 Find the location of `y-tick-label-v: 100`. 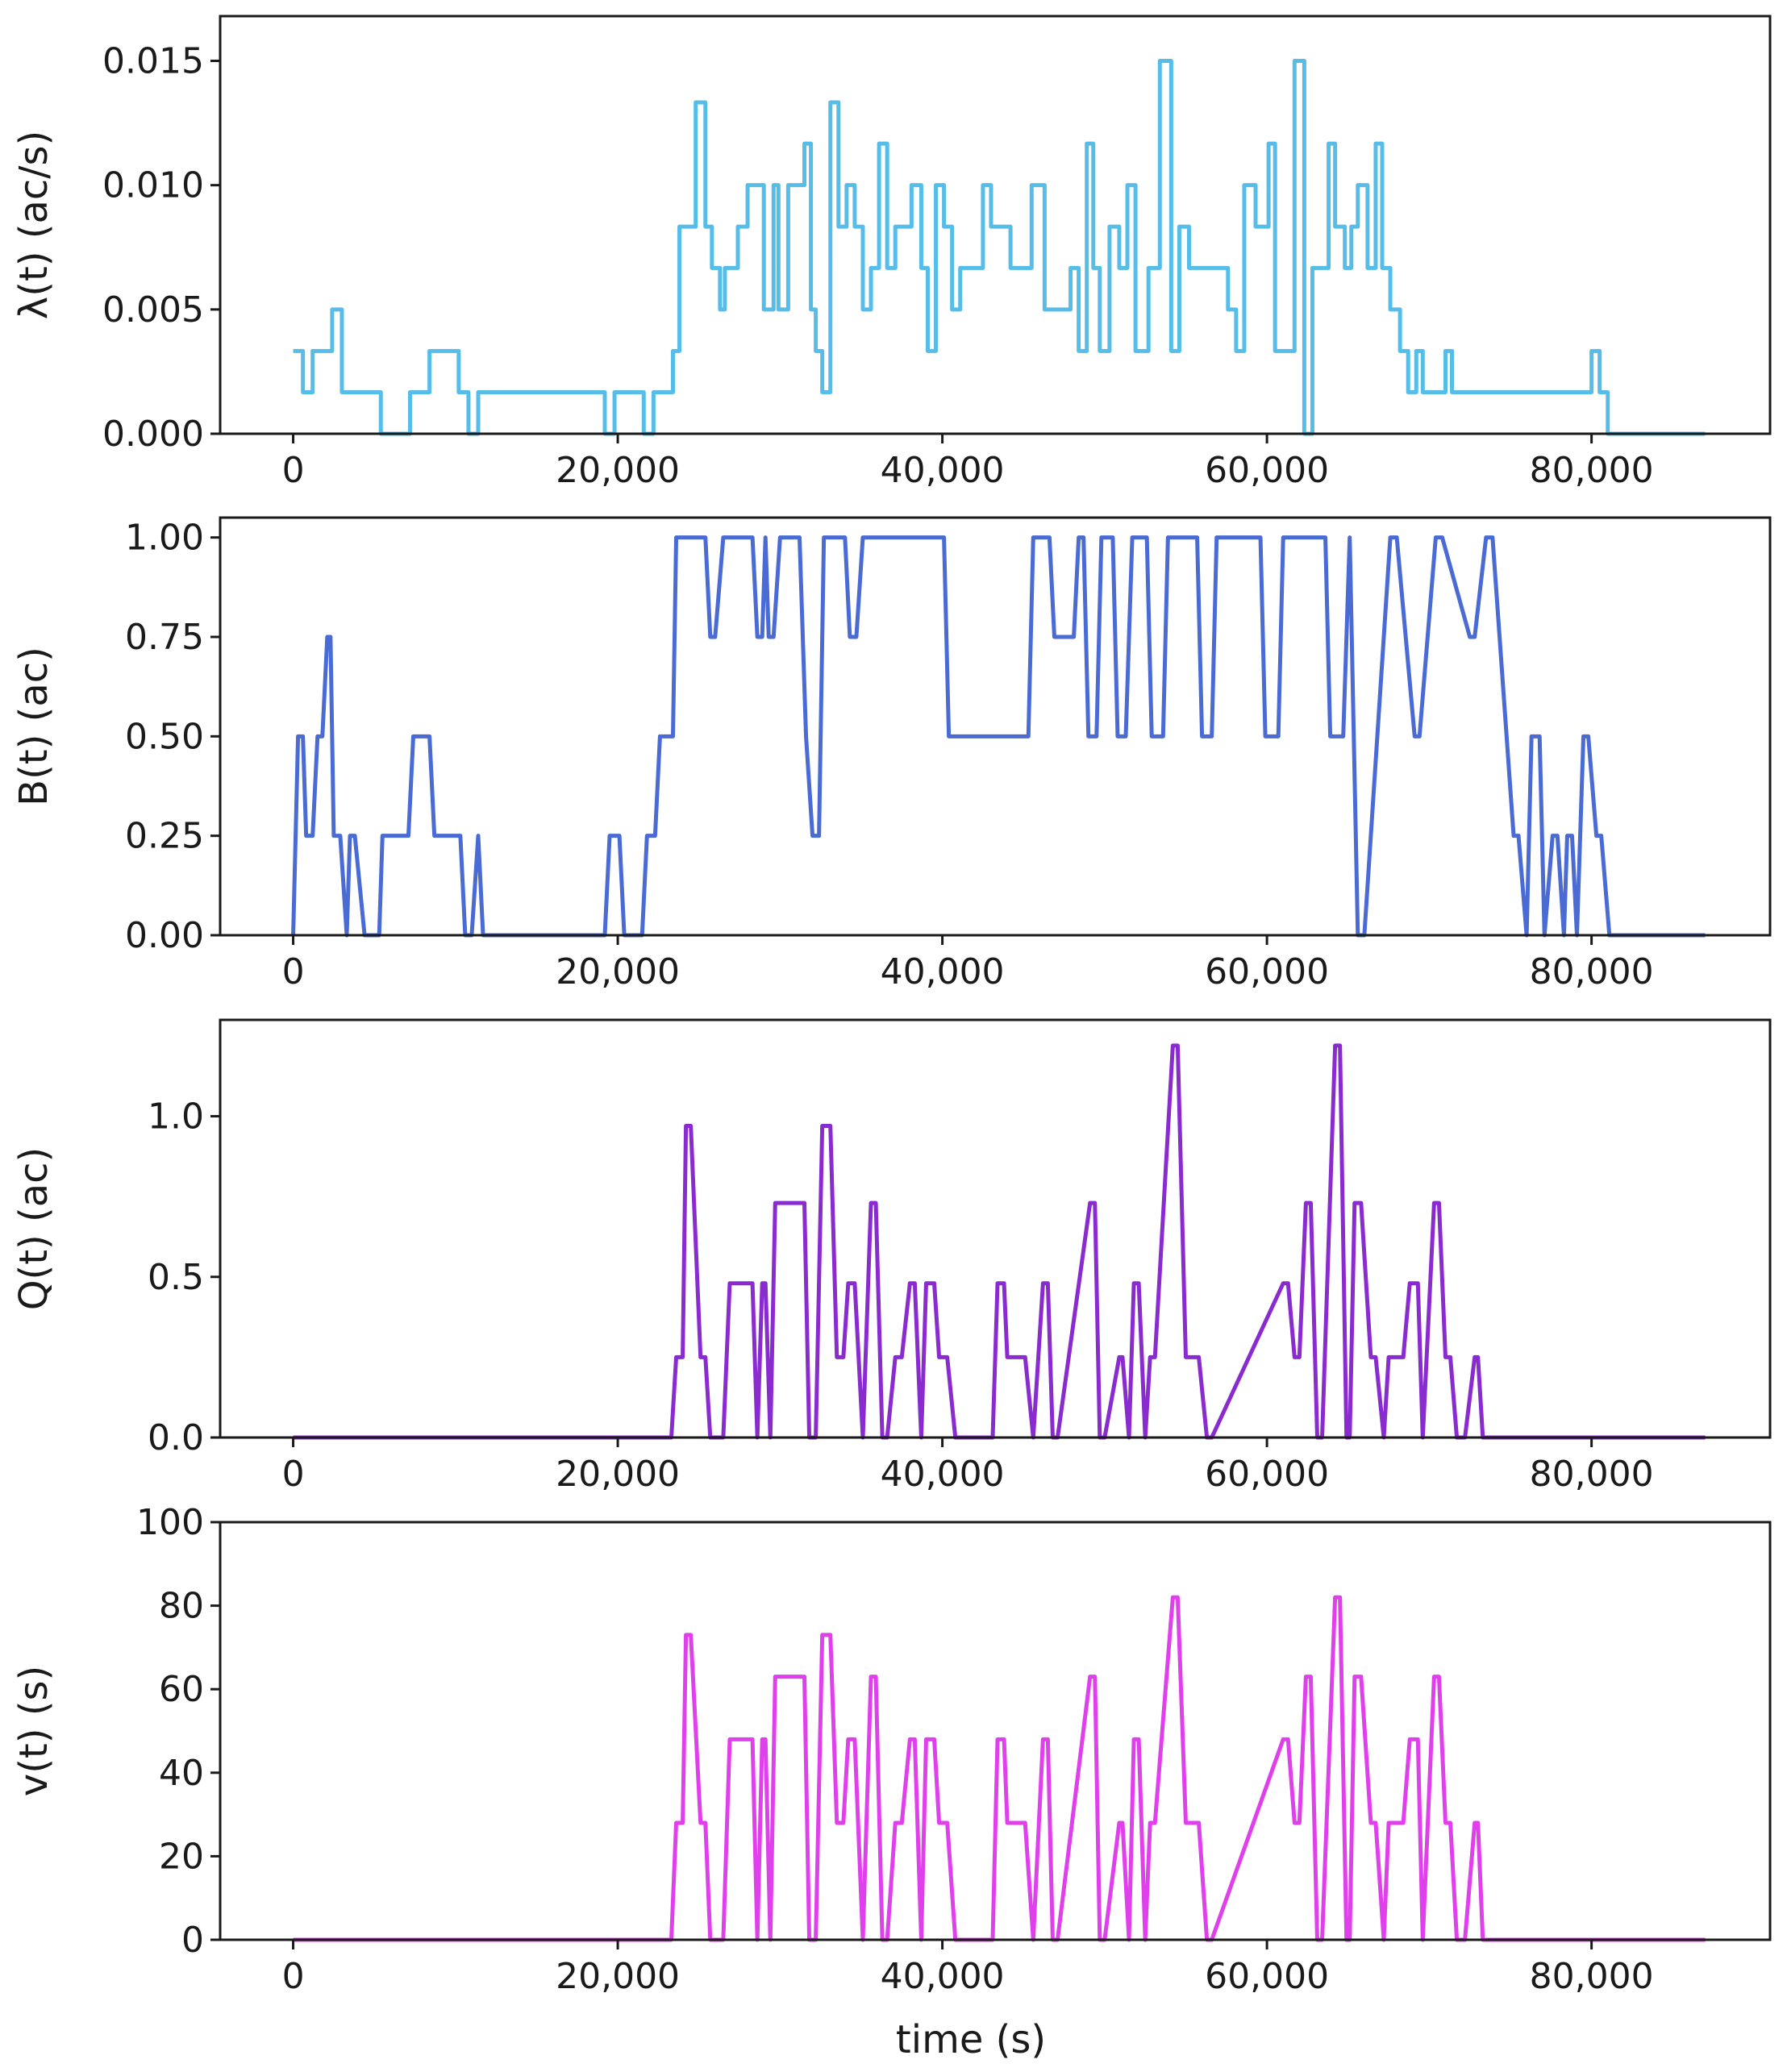

y-tick-label-v: 100 is located at coordinates (170, 1522).